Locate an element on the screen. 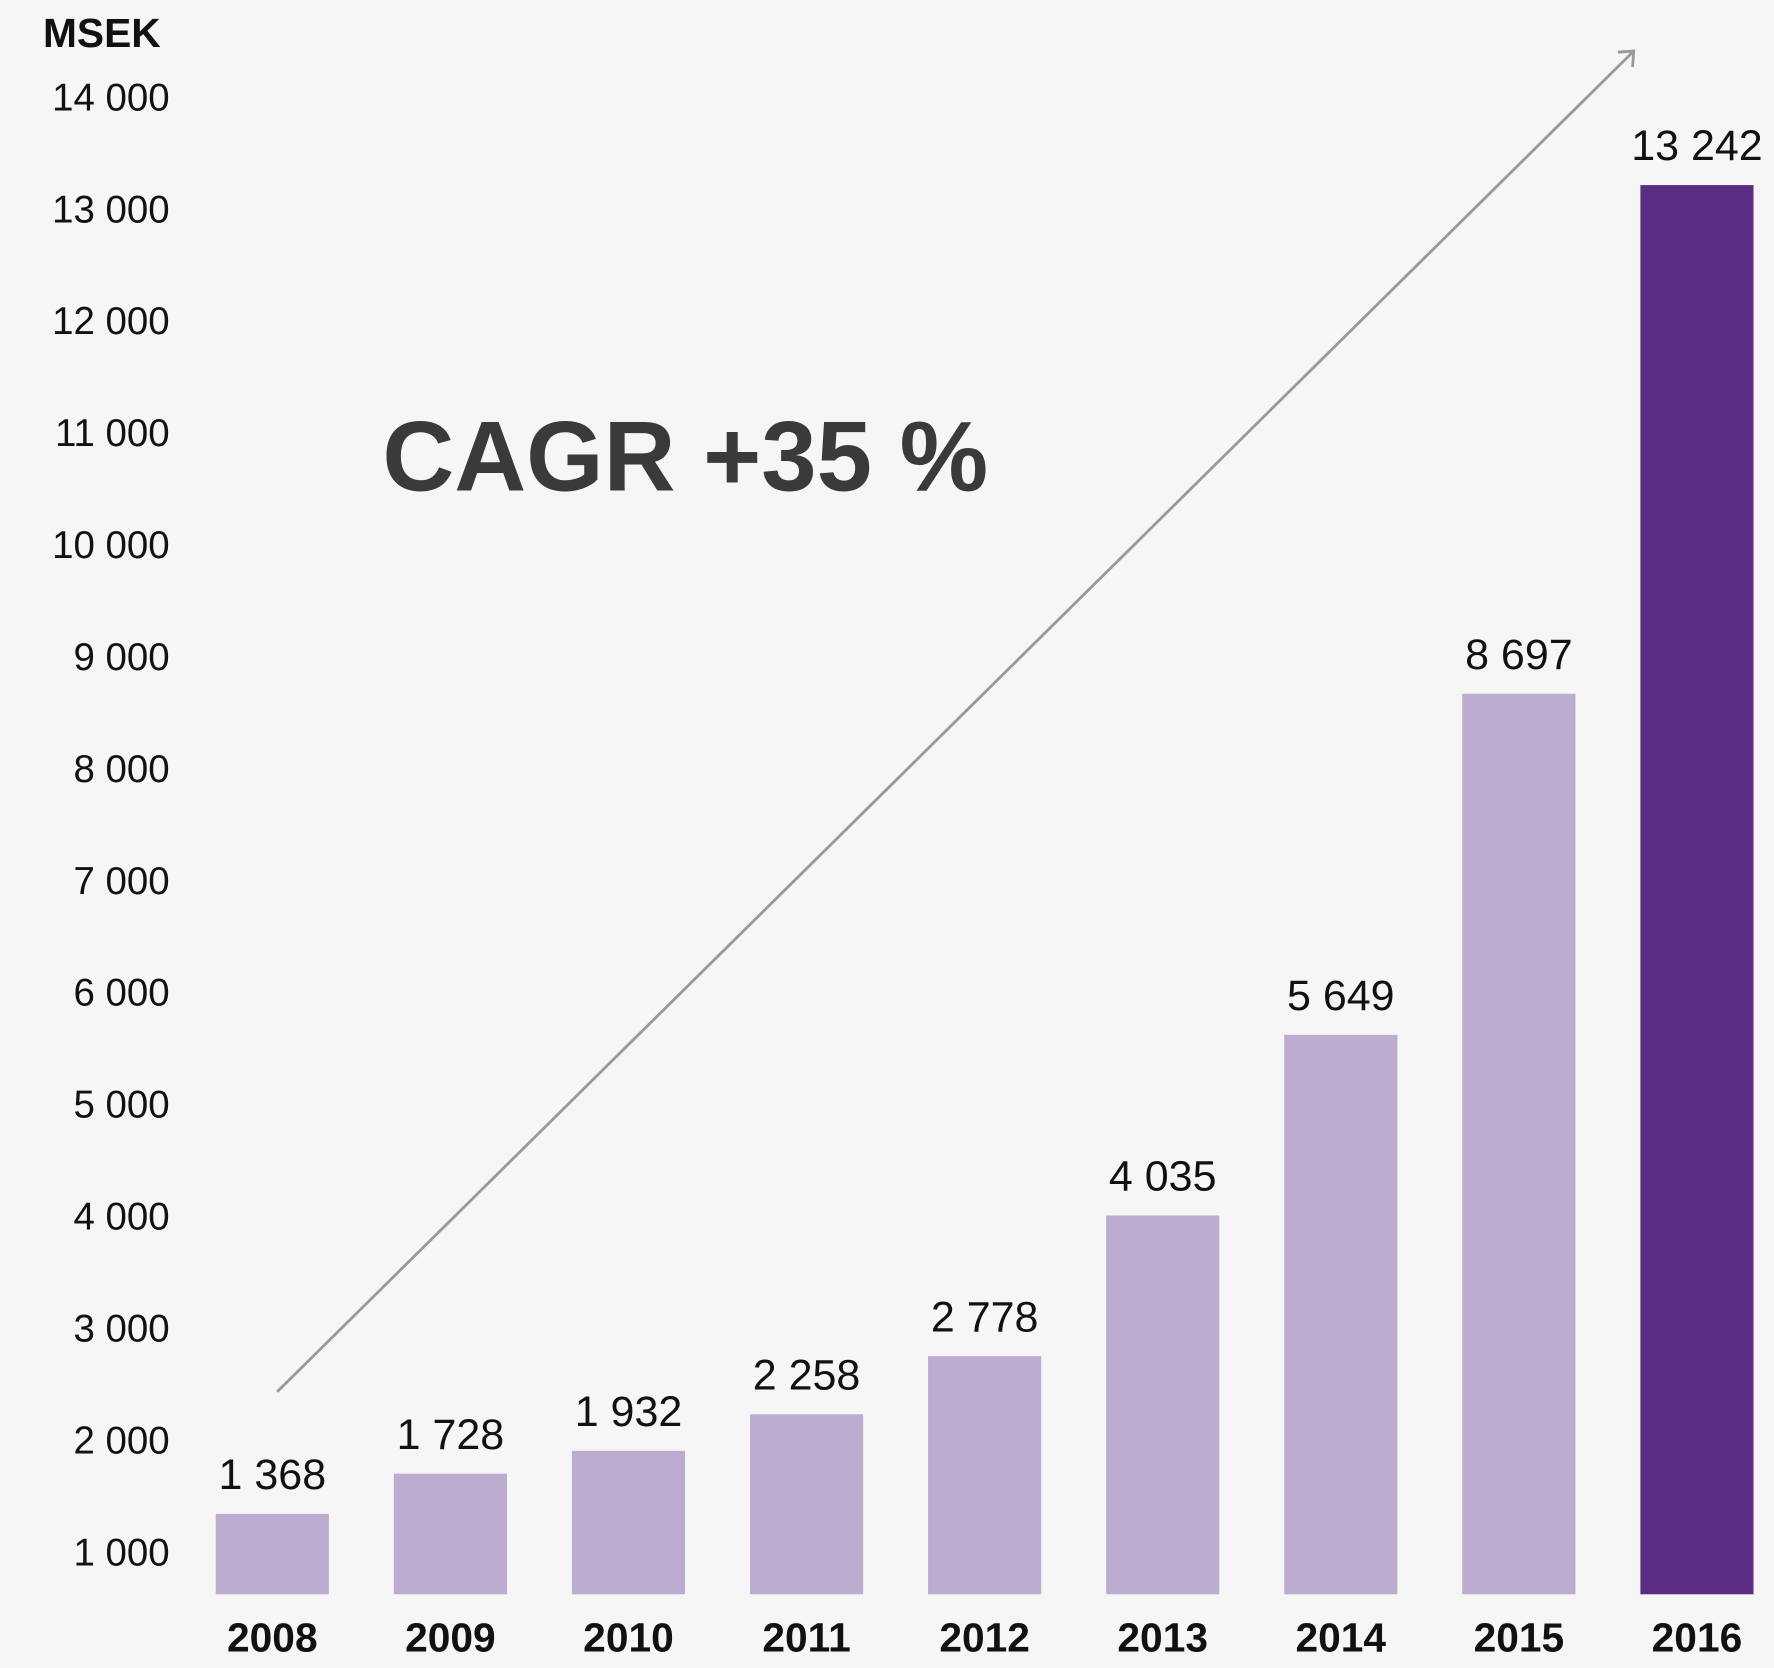  y-axis-label: MSEK is located at coordinates (102, 33).